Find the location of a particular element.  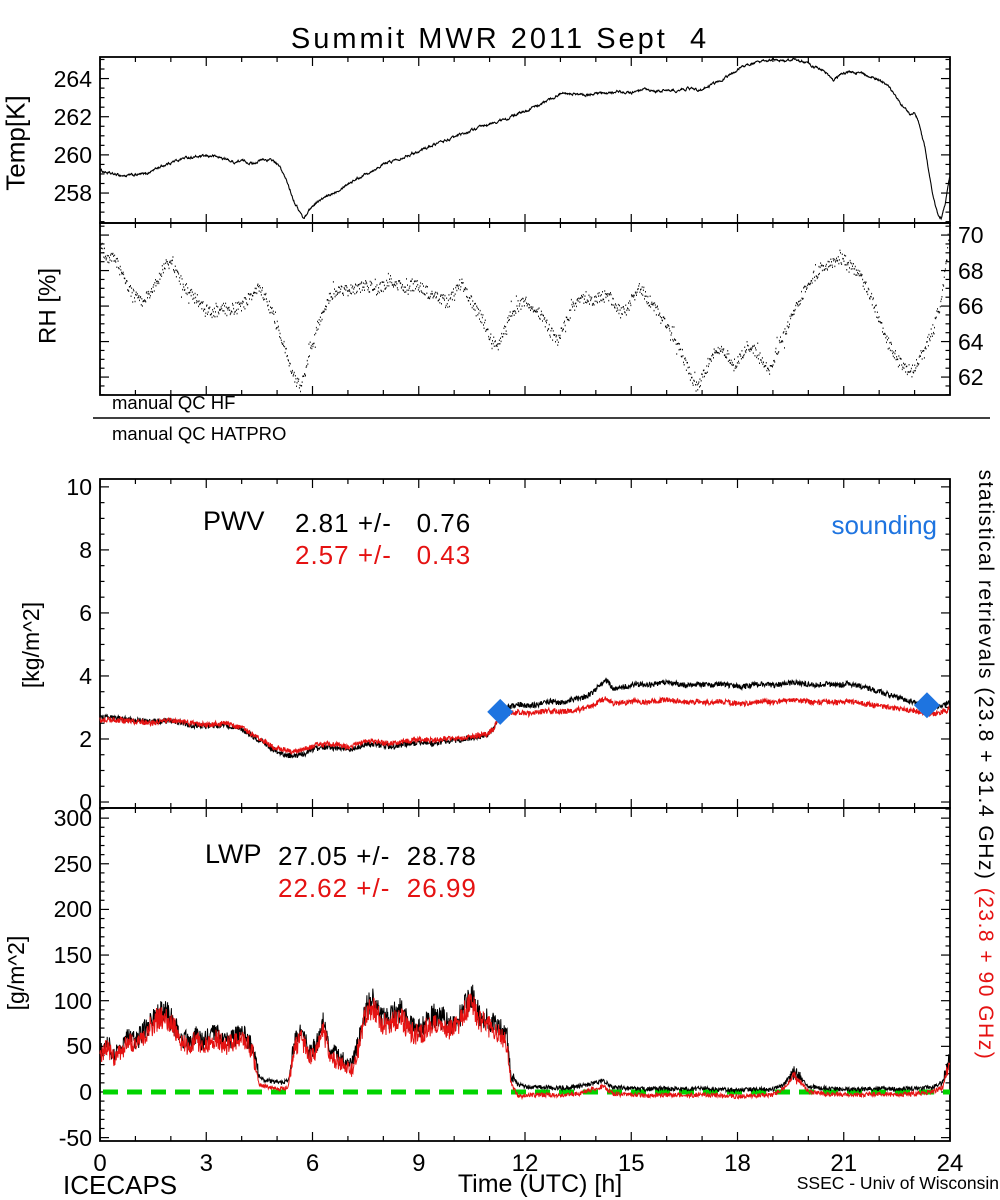

footer-credit-label: SSEC - Univ of Wisconsin is located at coordinates (897, 1183).